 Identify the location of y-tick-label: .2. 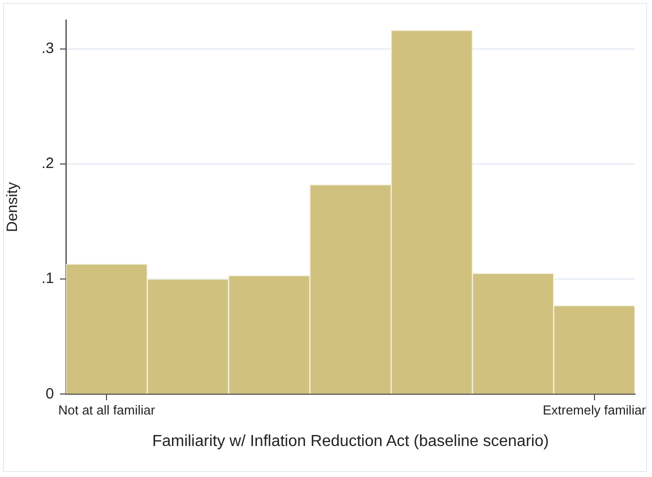
(47, 163).